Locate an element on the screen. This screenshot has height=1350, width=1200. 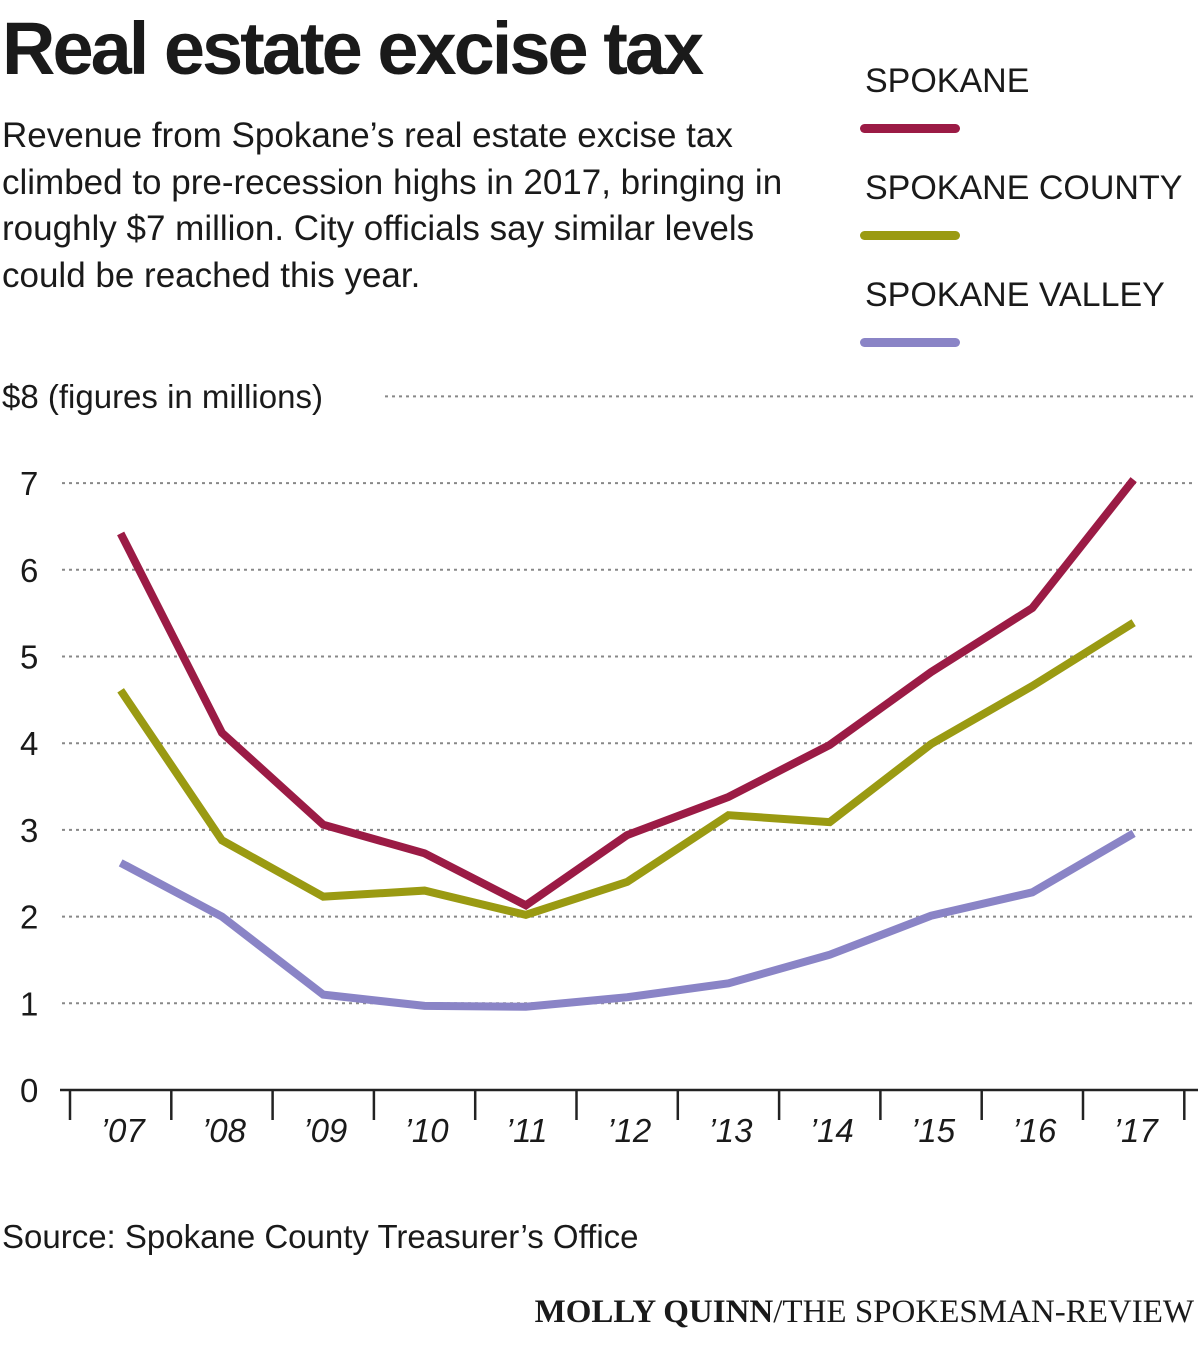
credit-author: MOLLY QUINN is located at coordinates (654, 1312).